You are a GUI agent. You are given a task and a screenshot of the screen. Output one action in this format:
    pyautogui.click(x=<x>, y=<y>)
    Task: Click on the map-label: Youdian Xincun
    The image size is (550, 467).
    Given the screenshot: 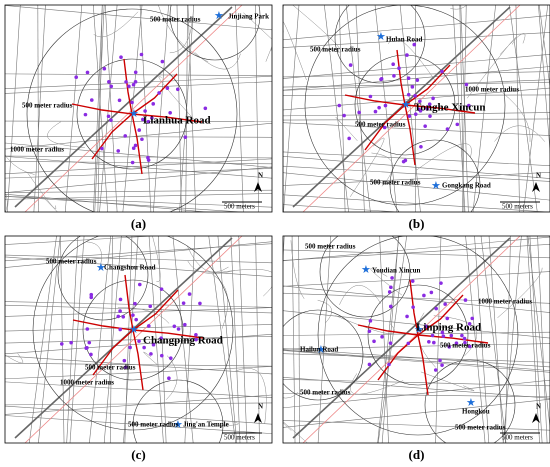 What is the action you would take?
    pyautogui.click(x=396, y=271)
    